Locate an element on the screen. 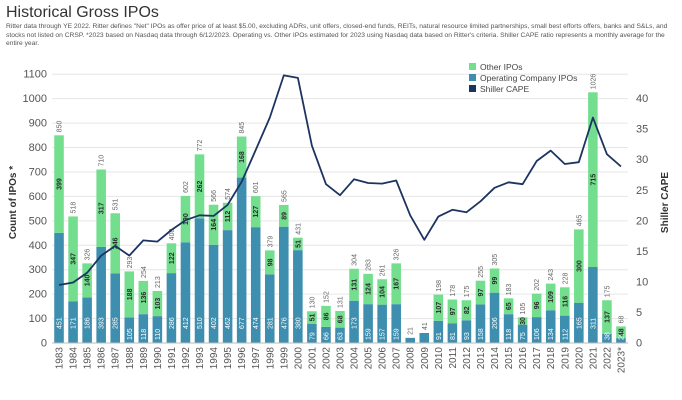 This screenshot has width=682, height=400. bar-other-label: 715 is located at coordinates (593, 180).